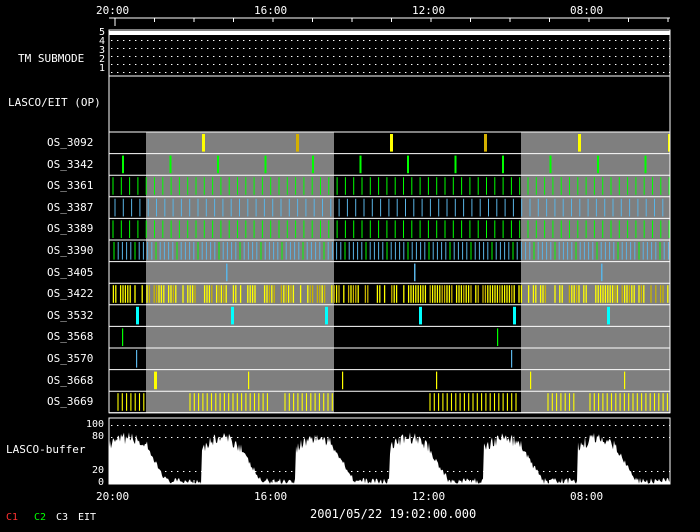  Describe the element at coordinates (587, 10) in the screenshot. I see `top-tick-label: 08:00` at that location.